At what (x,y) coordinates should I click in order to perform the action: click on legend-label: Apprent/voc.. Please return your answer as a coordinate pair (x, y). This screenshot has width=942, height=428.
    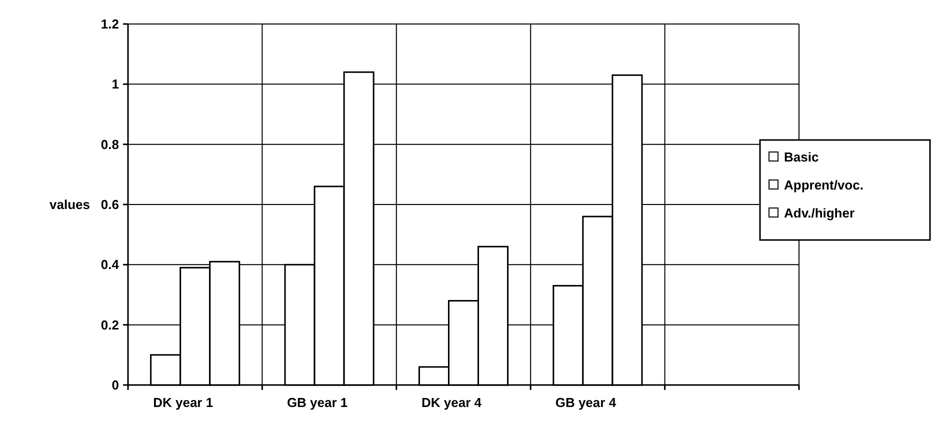
    Looking at the image, I should click on (824, 185).